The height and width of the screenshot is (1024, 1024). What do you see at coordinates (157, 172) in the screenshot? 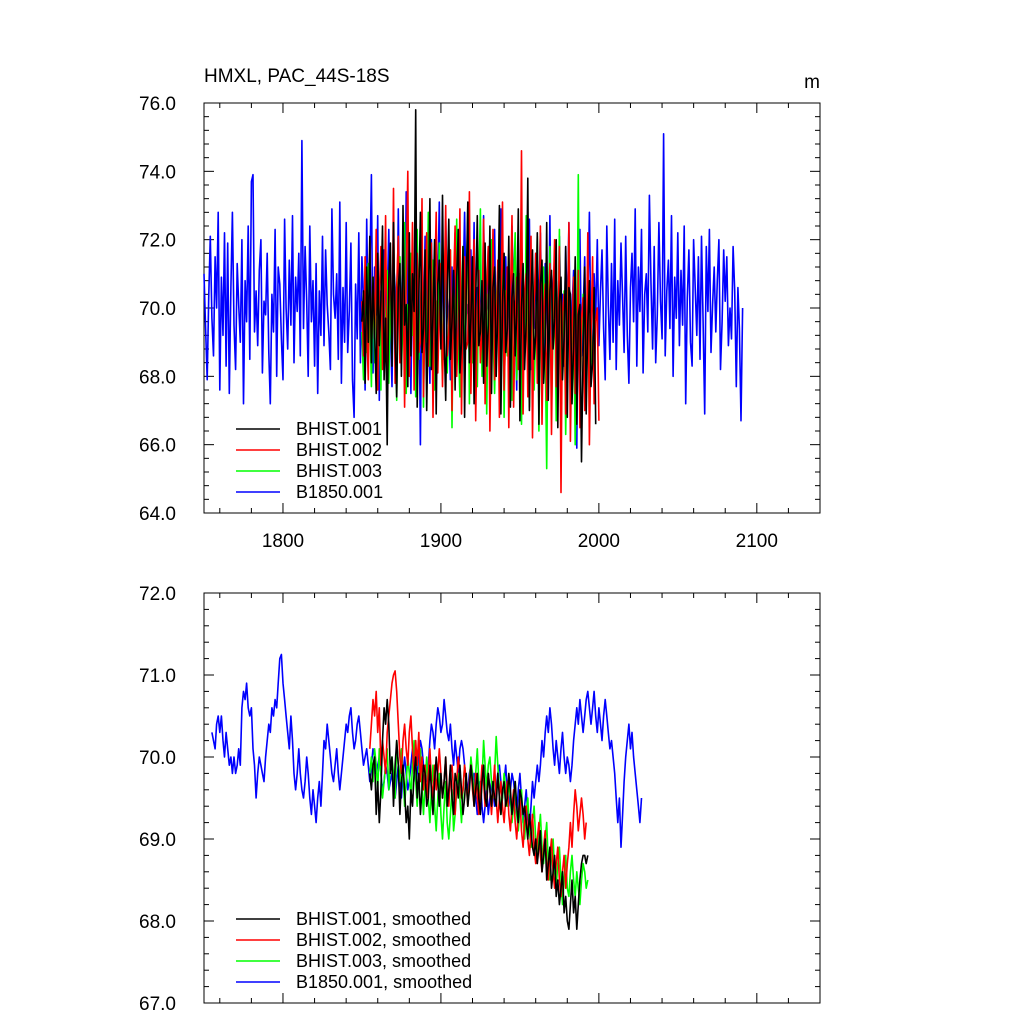
I see `y-tick-label: 74.0` at bounding box center [157, 172].